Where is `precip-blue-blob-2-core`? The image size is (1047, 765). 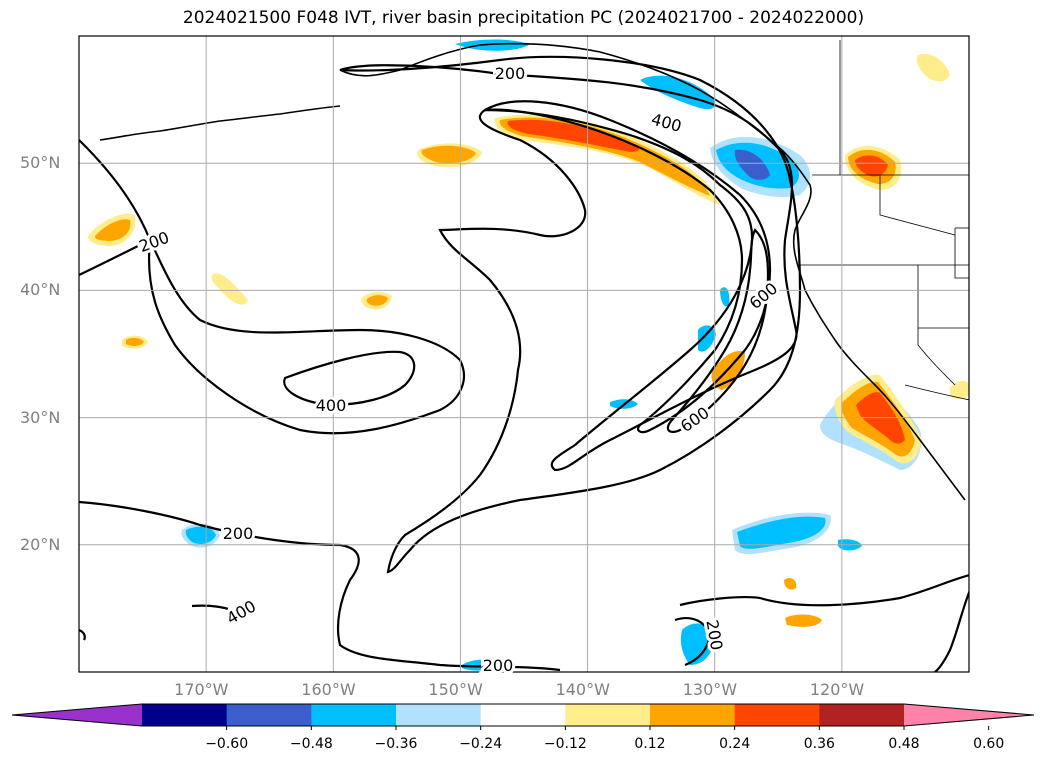 precip-blue-blob-2-core is located at coordinates (781, 532).